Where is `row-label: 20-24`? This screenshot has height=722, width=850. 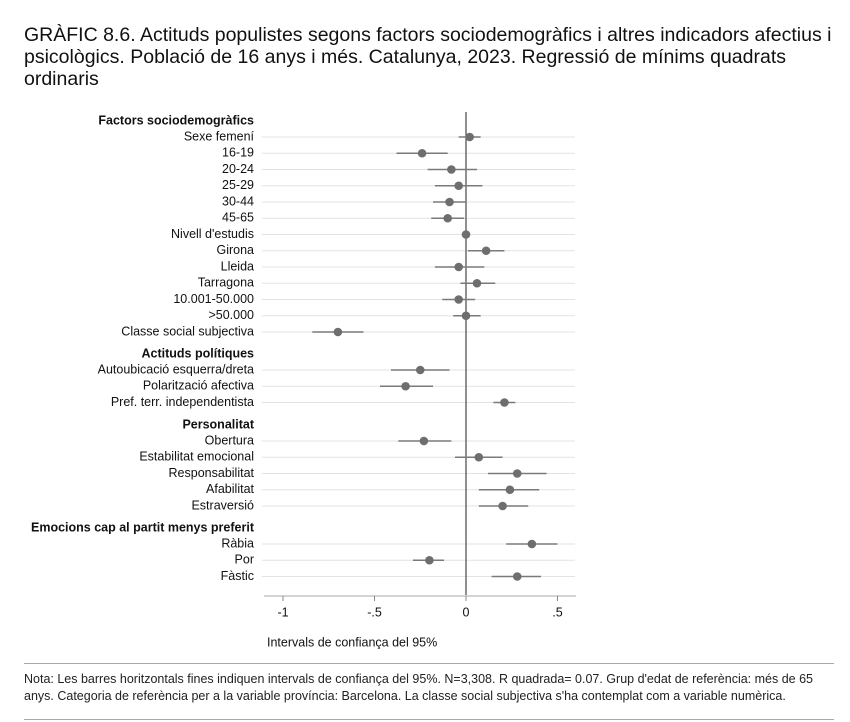 row-label: 20-24 is located at coordinates (238, 169).